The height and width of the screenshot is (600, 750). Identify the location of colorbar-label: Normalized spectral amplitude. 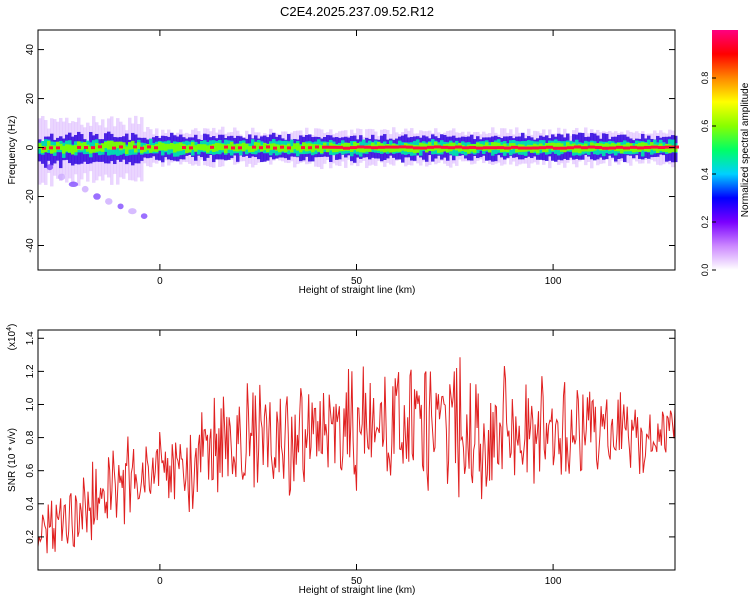
(745, 149).